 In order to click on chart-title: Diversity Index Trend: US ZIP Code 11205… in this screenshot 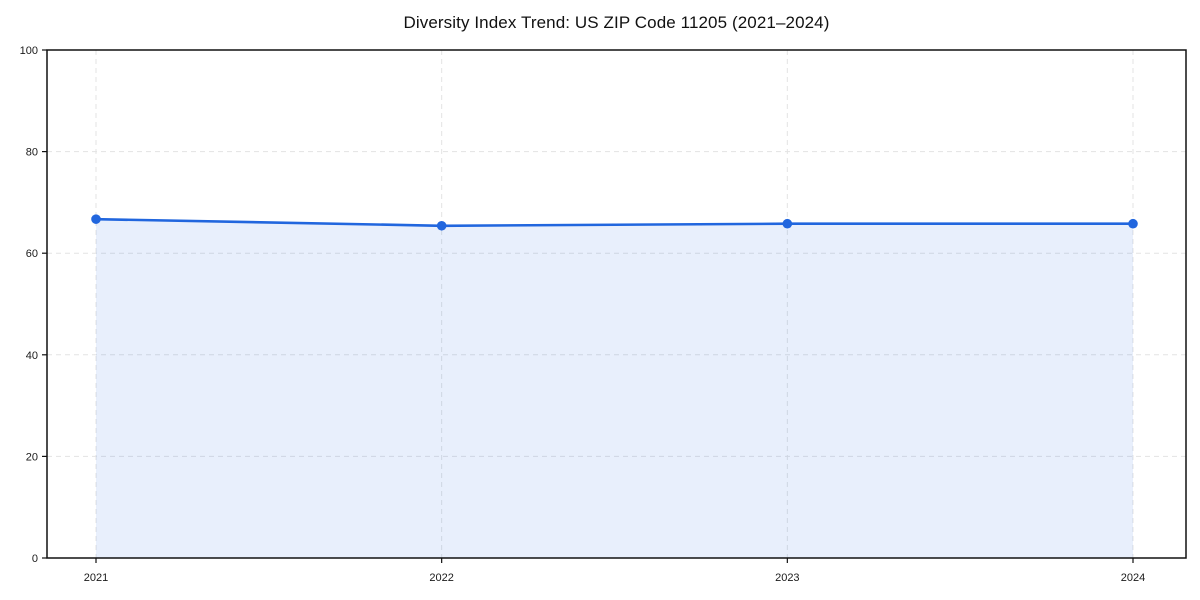, I will do `click(616, 22)`.